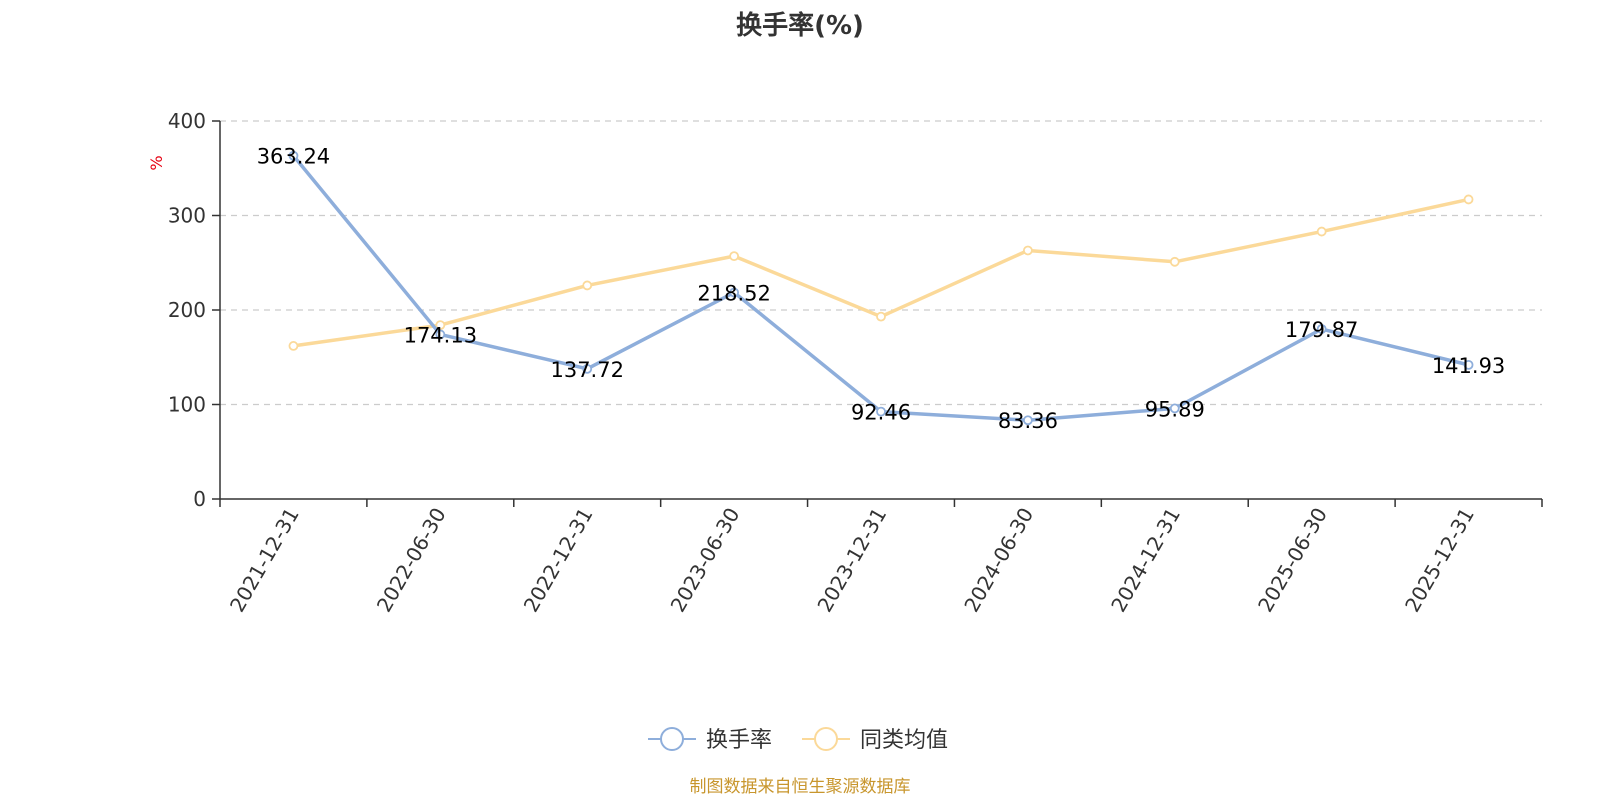  What do you see at coordinates (156, 162) in the screenshot?
I see `y-axis-unit: %` at bounding box center [156, 162].